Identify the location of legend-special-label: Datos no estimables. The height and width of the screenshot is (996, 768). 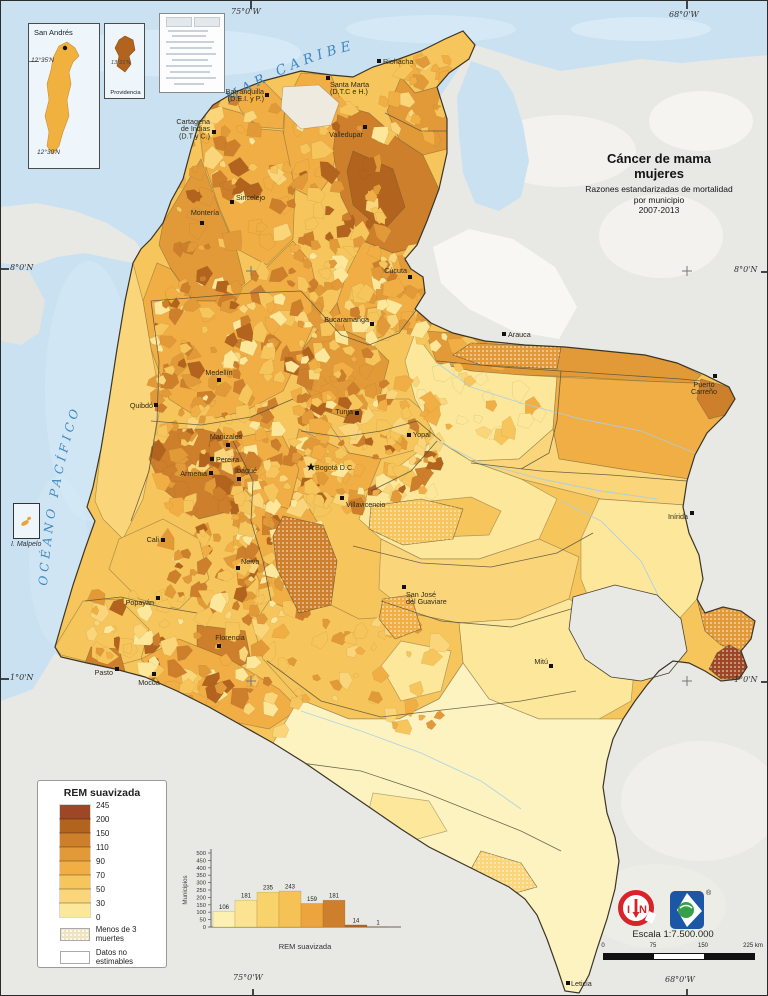
(114, 957).